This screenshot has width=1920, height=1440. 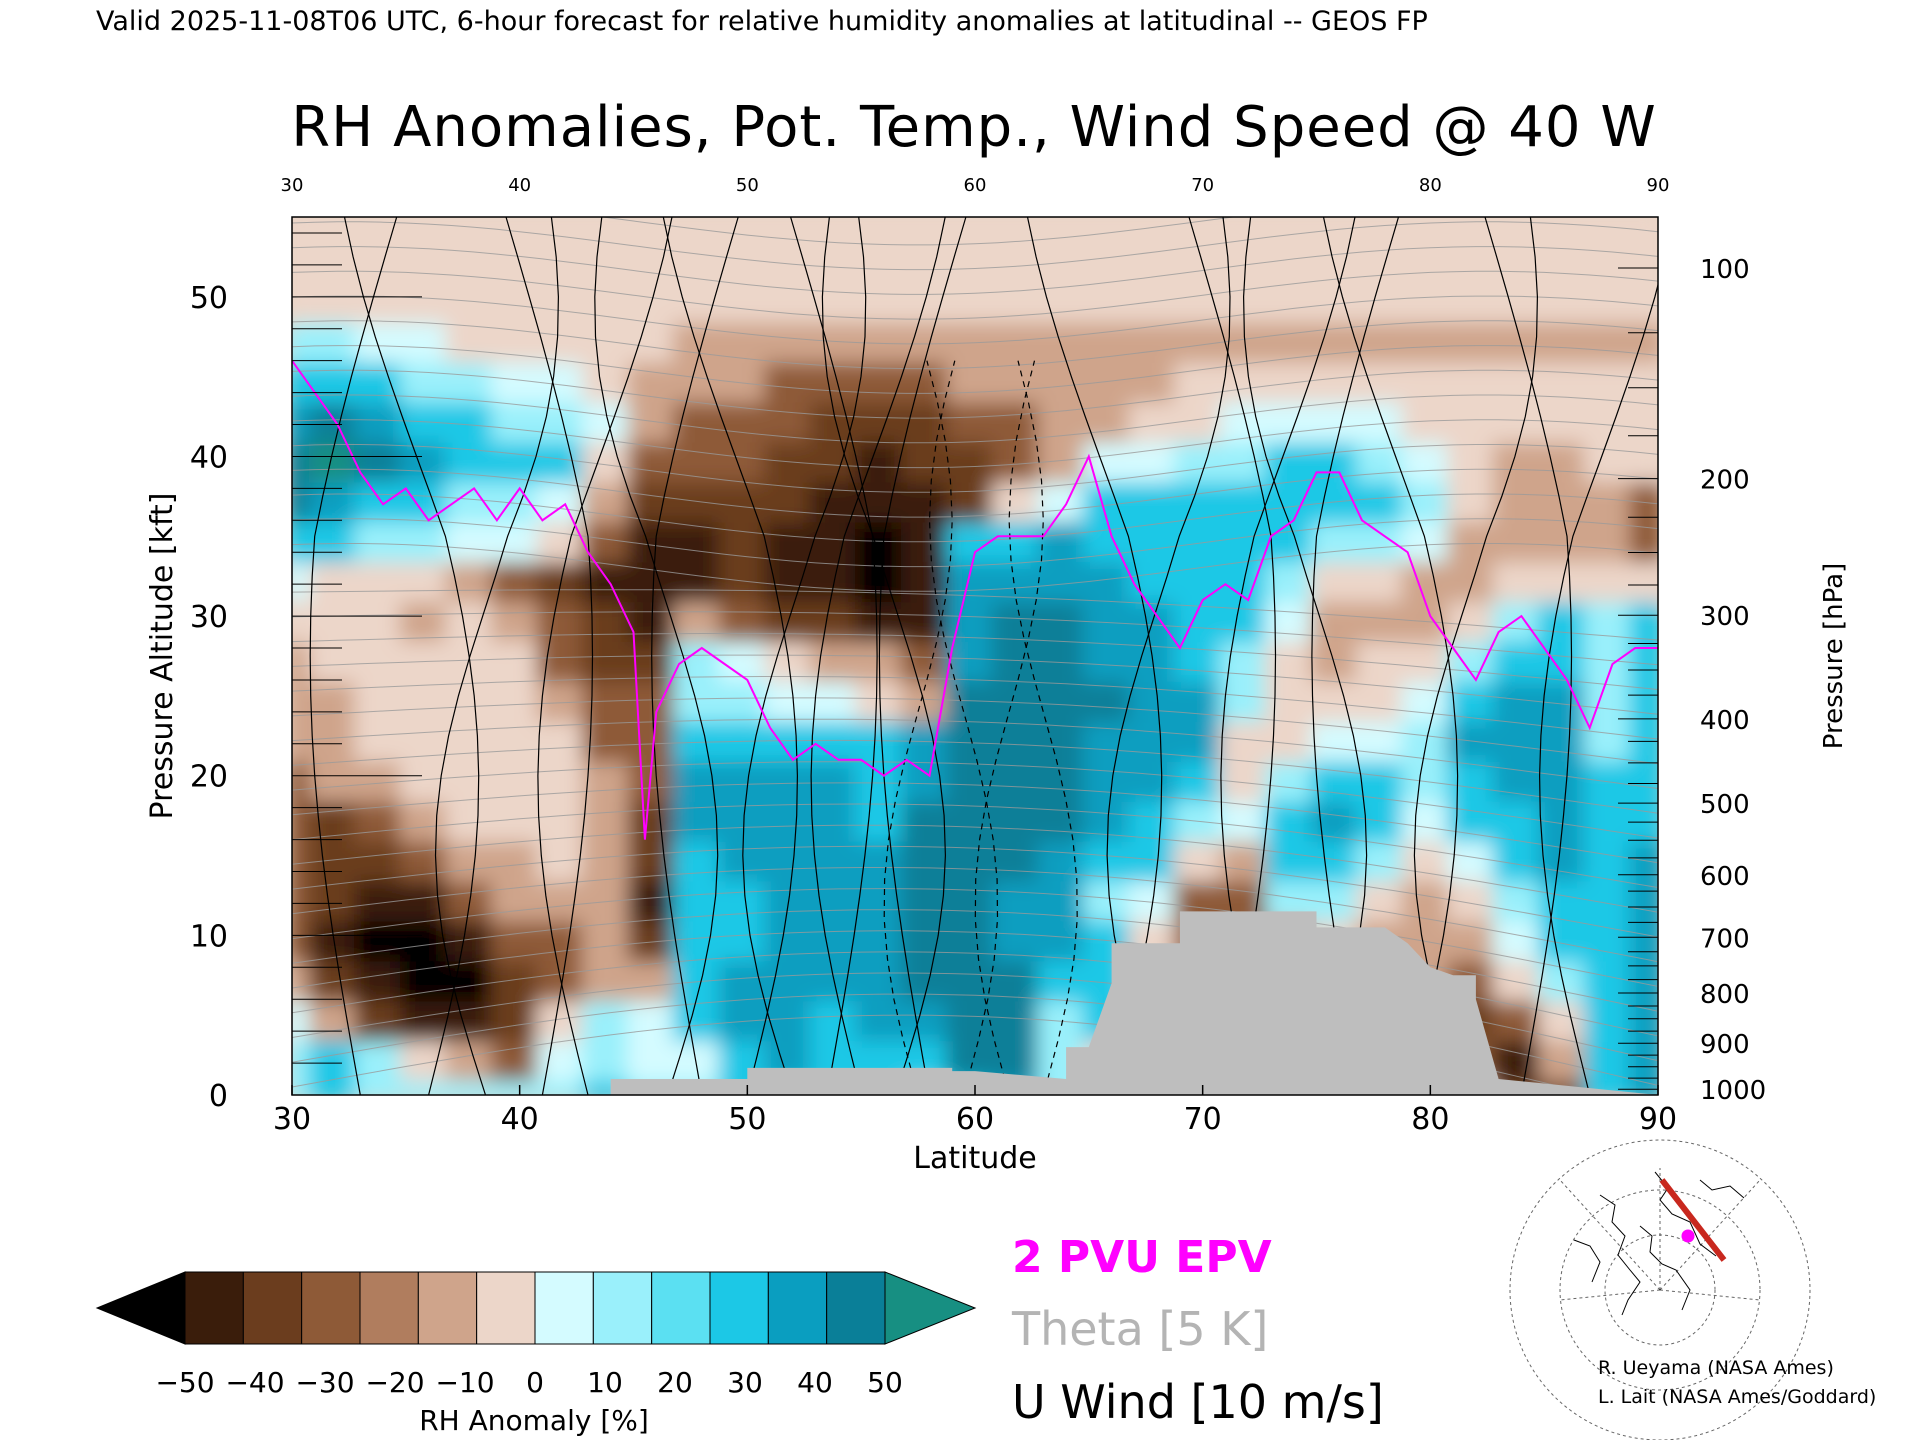 I want to click on inset-track, so click(x=1693, y=1220).